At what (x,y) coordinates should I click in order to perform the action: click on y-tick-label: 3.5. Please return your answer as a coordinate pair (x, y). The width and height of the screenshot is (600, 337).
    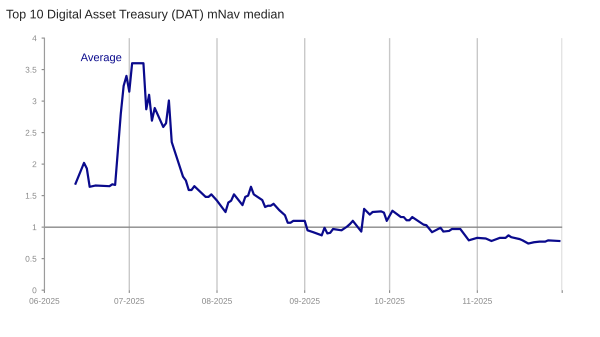
    Looking at the image, I should click on (30, 69).